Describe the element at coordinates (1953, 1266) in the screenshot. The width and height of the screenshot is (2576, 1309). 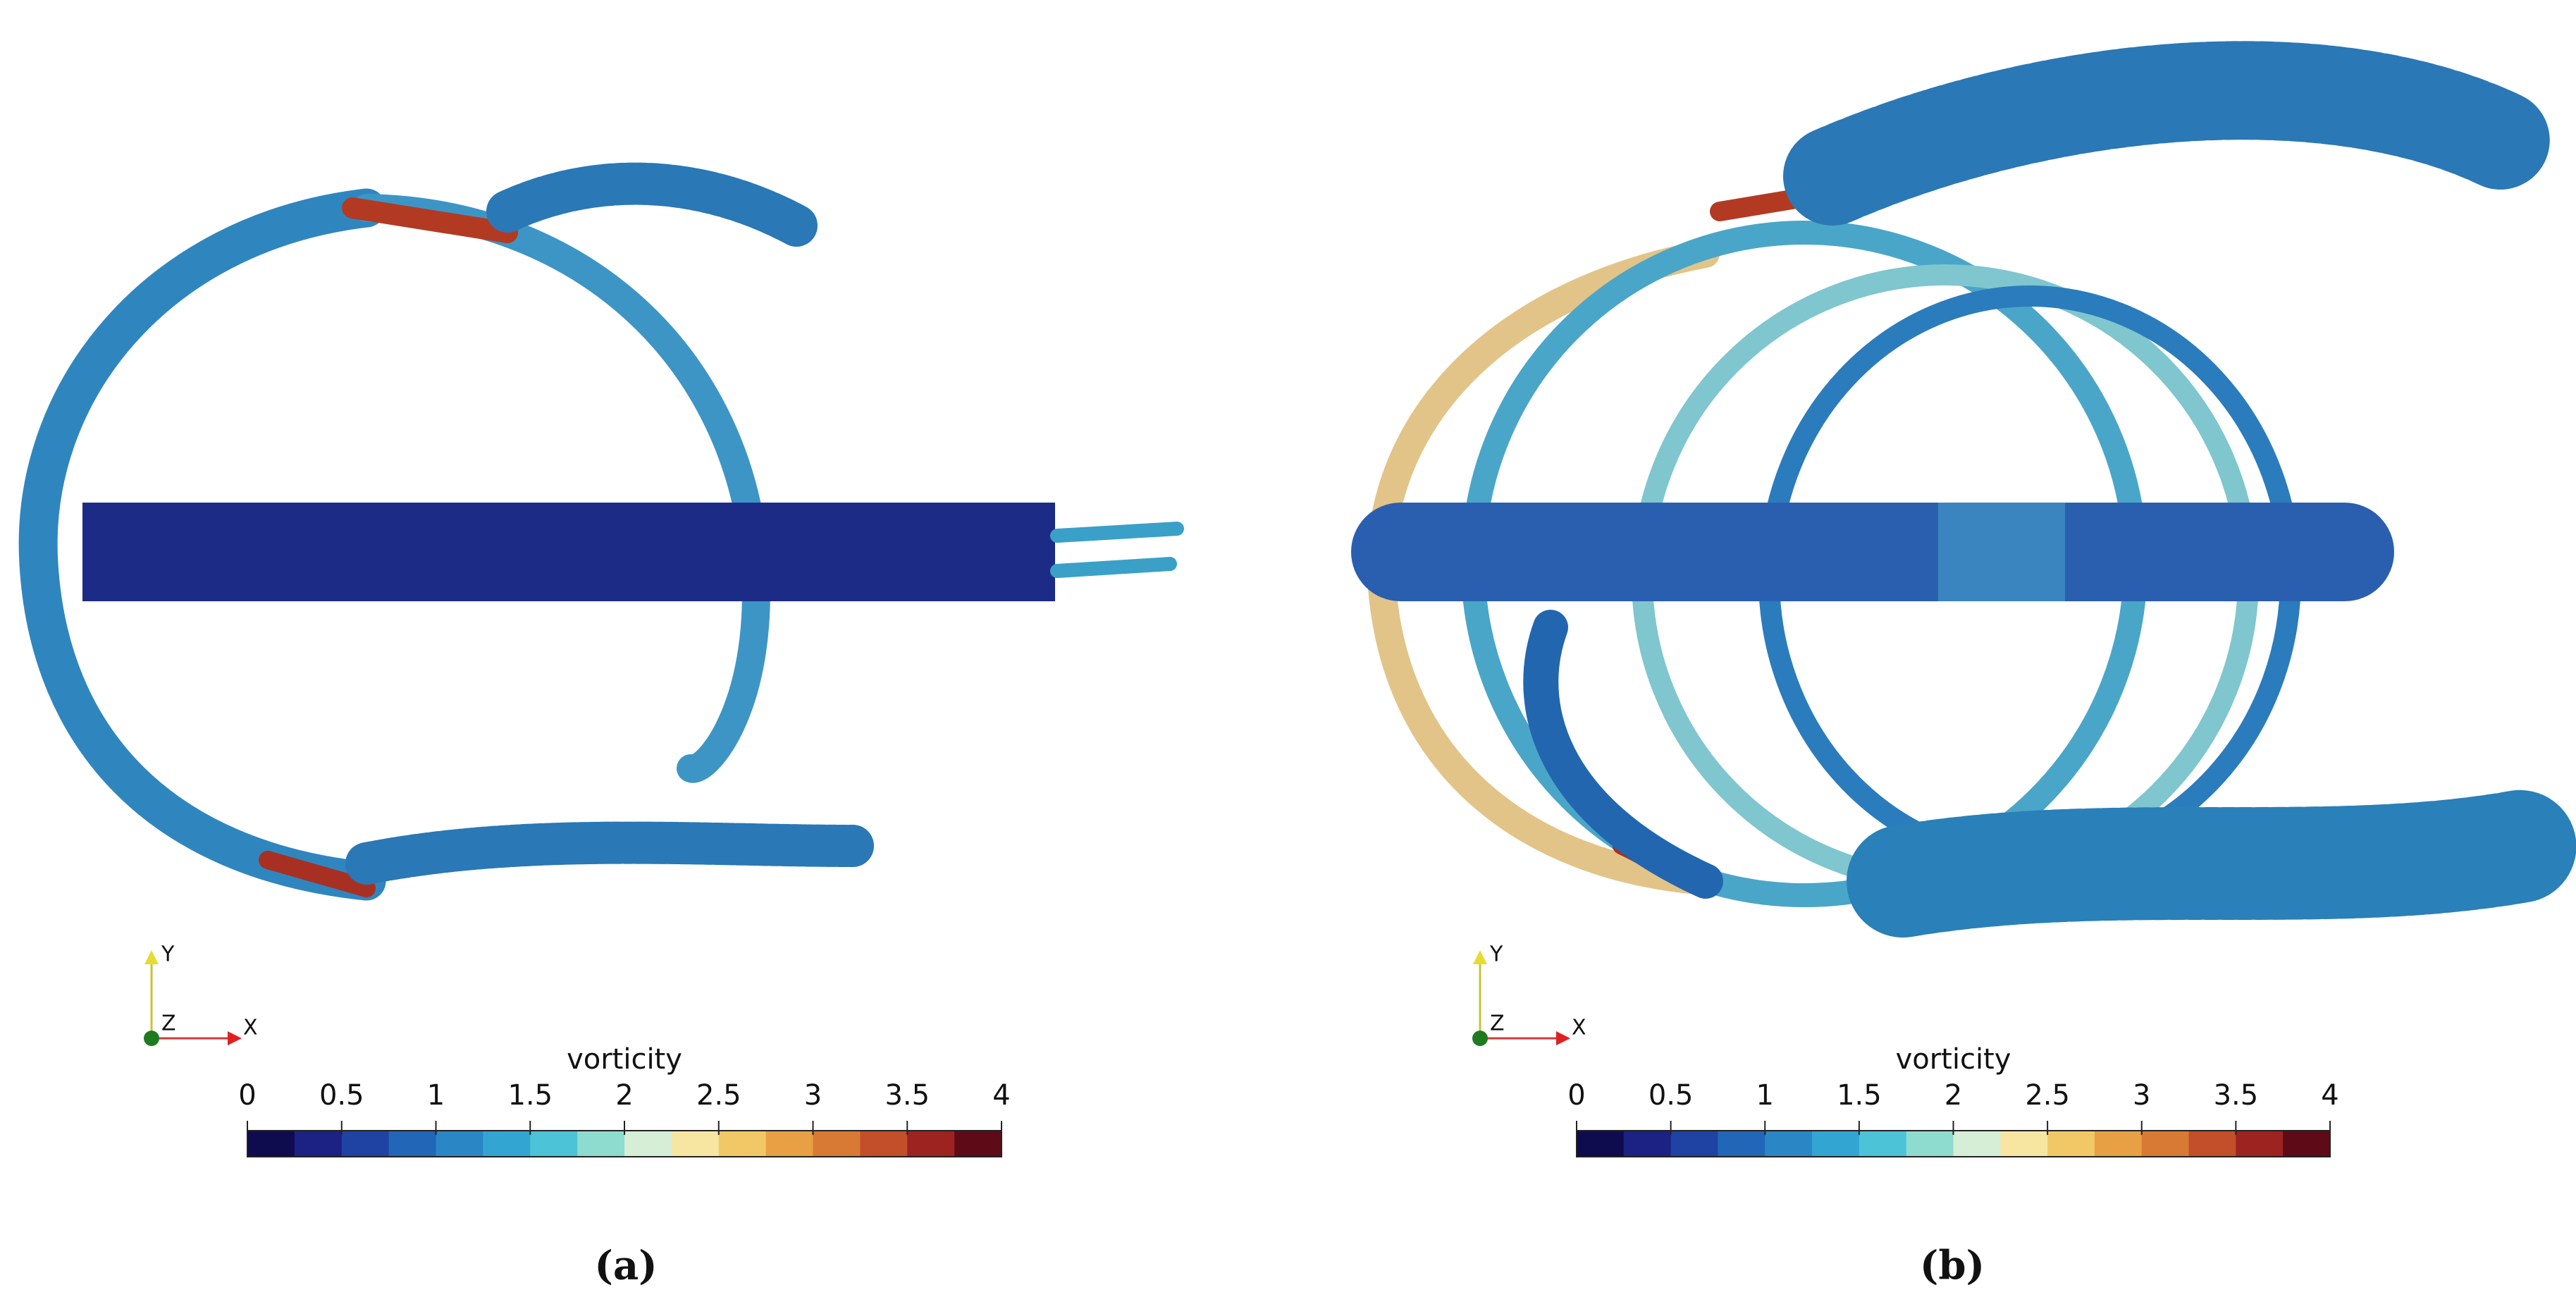
I see `panel-label: (b)` at that location.